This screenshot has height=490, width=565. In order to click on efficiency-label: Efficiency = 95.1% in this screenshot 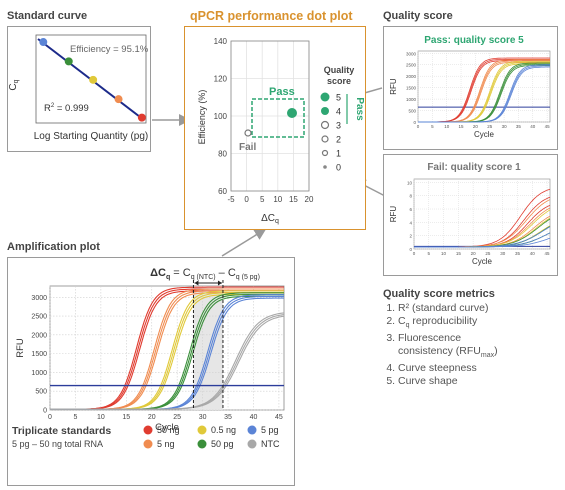, I will do `click(109, 49)`.